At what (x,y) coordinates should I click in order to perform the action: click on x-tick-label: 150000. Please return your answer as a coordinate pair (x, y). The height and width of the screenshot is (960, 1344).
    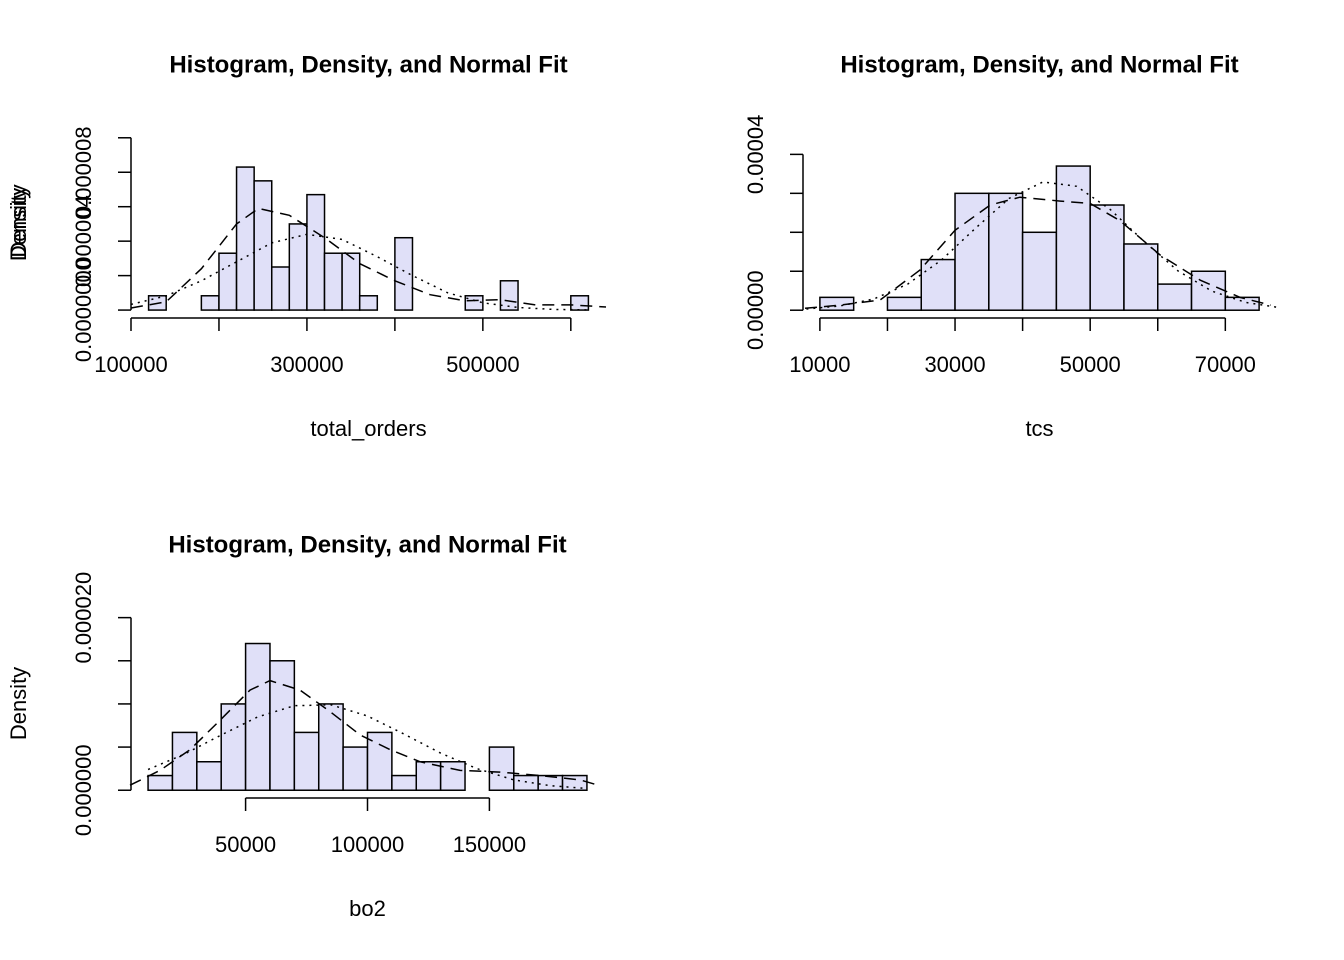
    Looking at the image, I should click on (489, 844).